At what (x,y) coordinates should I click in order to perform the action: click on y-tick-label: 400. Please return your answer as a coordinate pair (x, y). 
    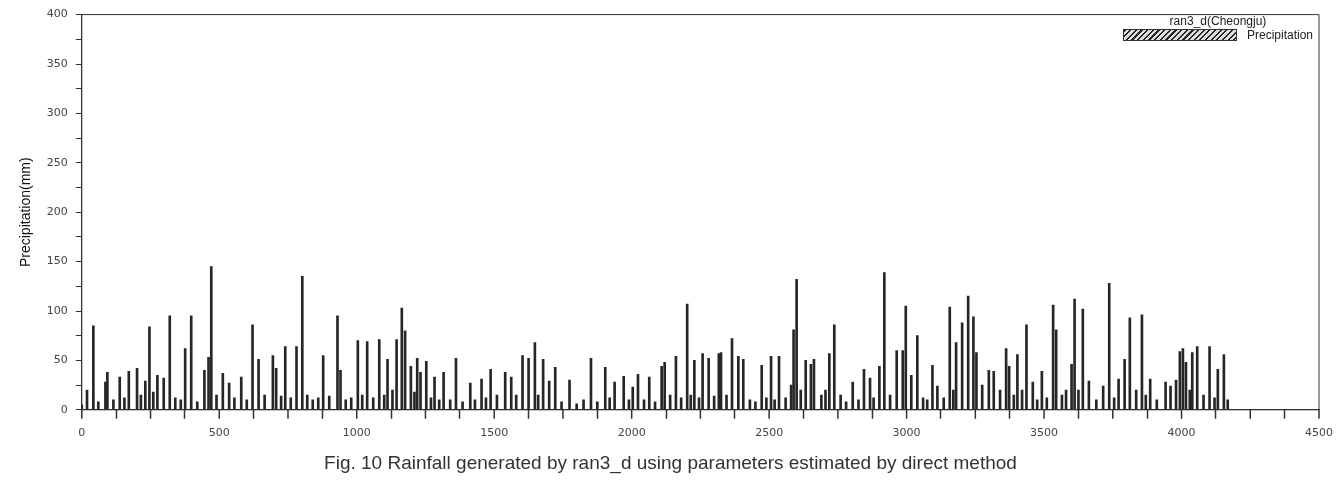
    Looking at the image, I should click on (57, 14).